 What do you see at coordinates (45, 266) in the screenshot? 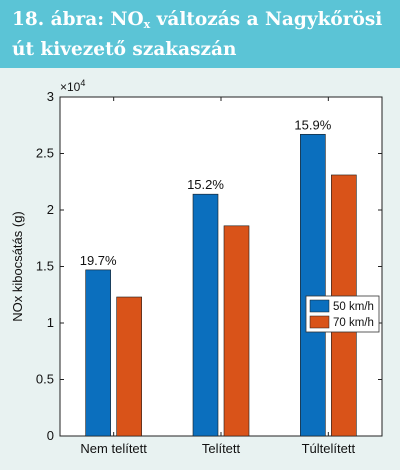
I see `y-tick-label: 1.5` at bounding box center [45, 266].